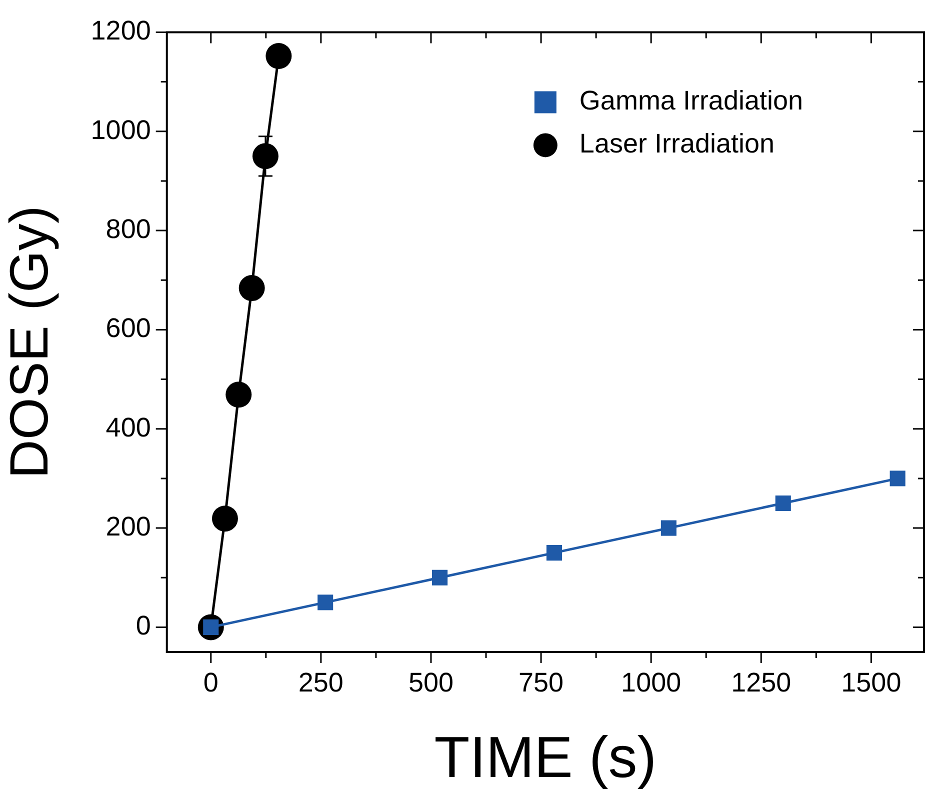 The height and width of the screenshot is (796, 937). Describe the element at coordinates (431, 683) in the screenshot. I see `x-tick-label: 500` at that location.